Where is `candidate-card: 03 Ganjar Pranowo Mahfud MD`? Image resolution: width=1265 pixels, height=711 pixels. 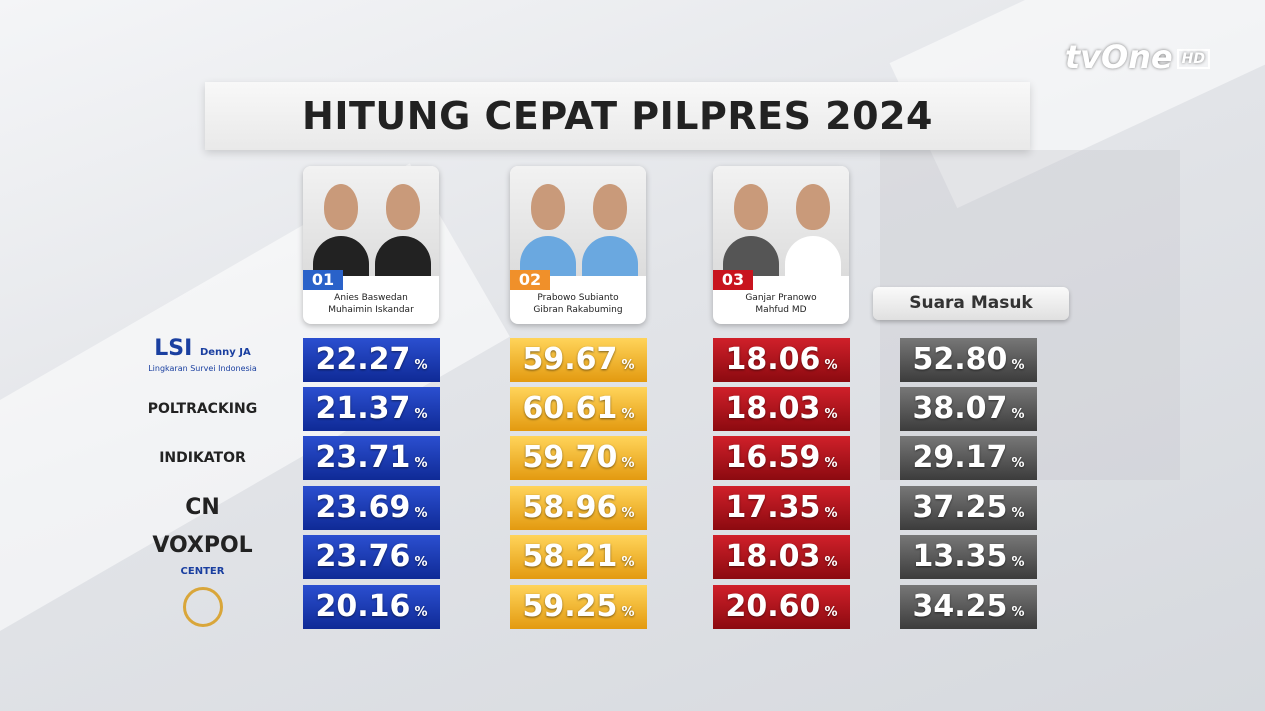
candidate-card: 03 Ganjar Pranowo Mahfud MD is located at coordinates (781, 245).